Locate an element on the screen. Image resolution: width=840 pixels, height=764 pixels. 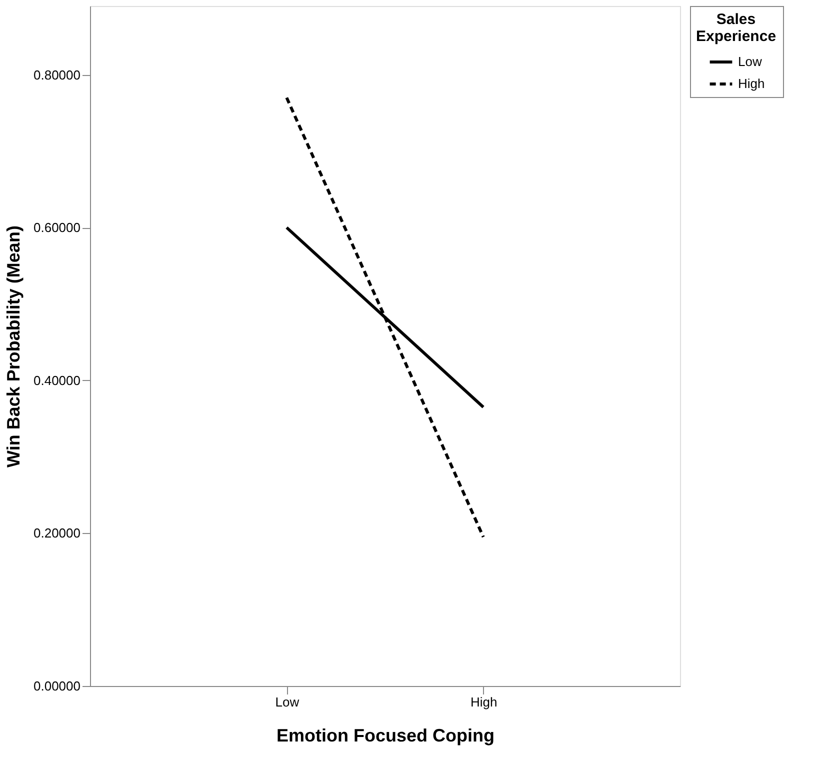
legend-label: High is located at coordinates (751, 83).